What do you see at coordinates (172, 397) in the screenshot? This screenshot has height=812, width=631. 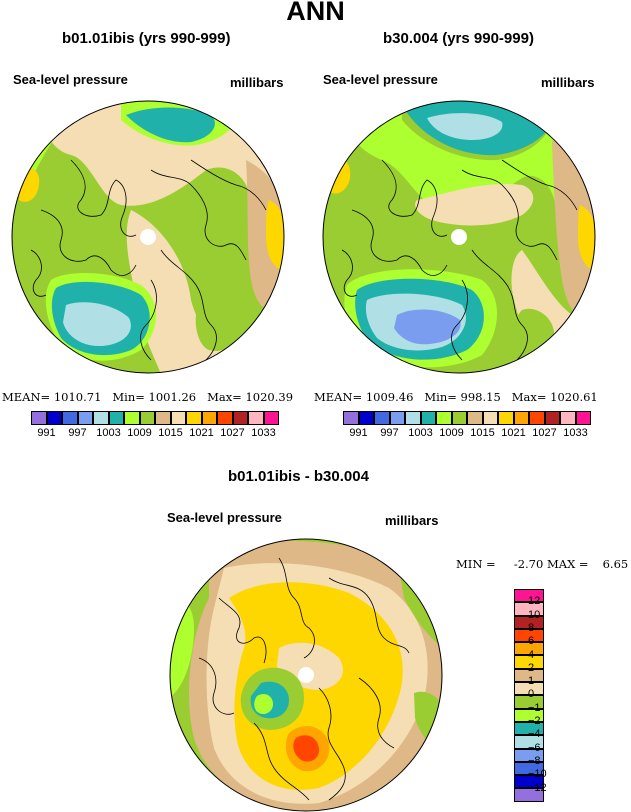 I see `min-value: 1001.26` at bounding box center [172, 397].